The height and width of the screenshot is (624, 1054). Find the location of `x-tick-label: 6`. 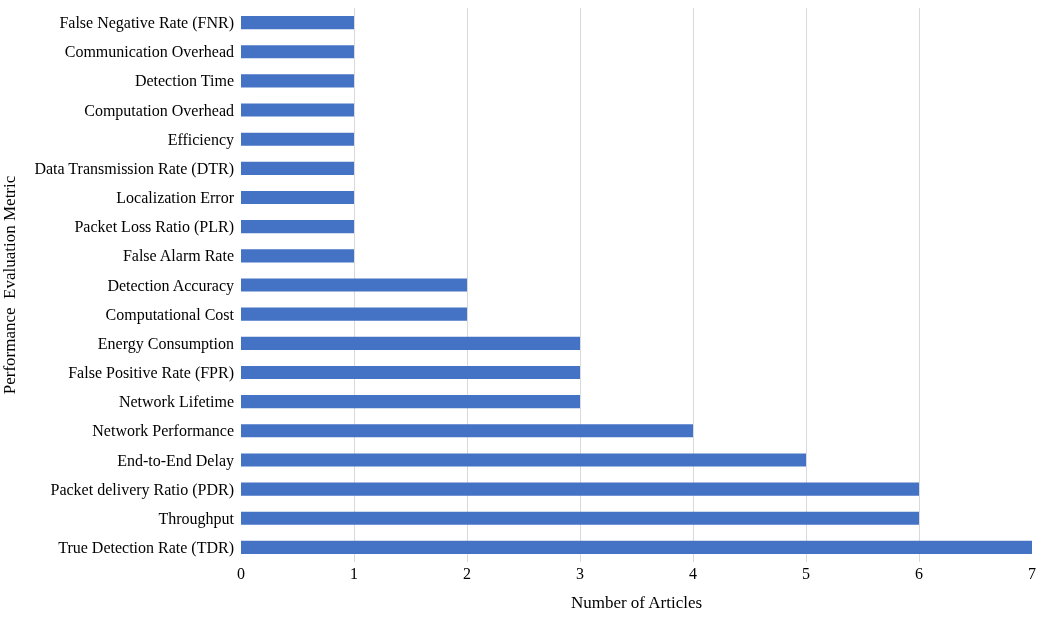

x-tick-label: 6 is located at coordinates (919, 573).